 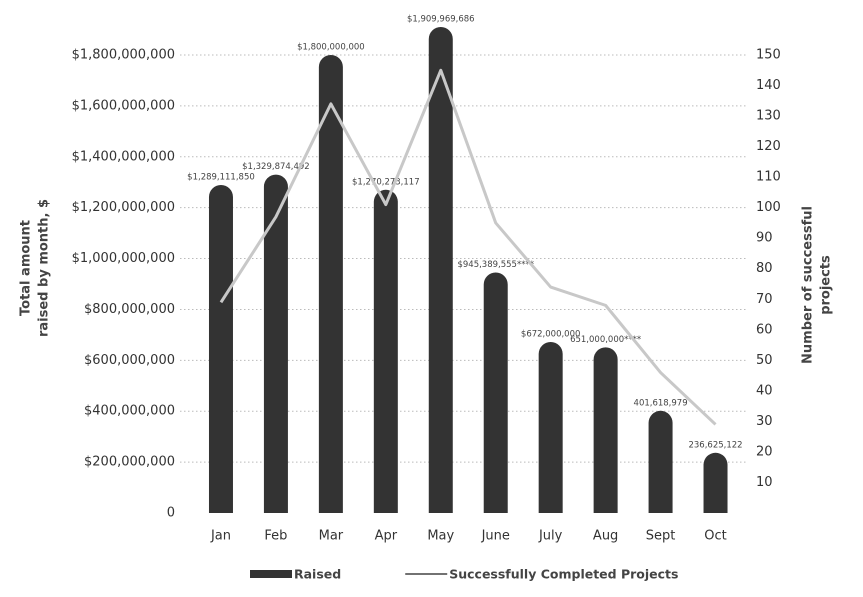 I want to click on legend-label: Successfully Completed Projects, so click(x=563, y=574).